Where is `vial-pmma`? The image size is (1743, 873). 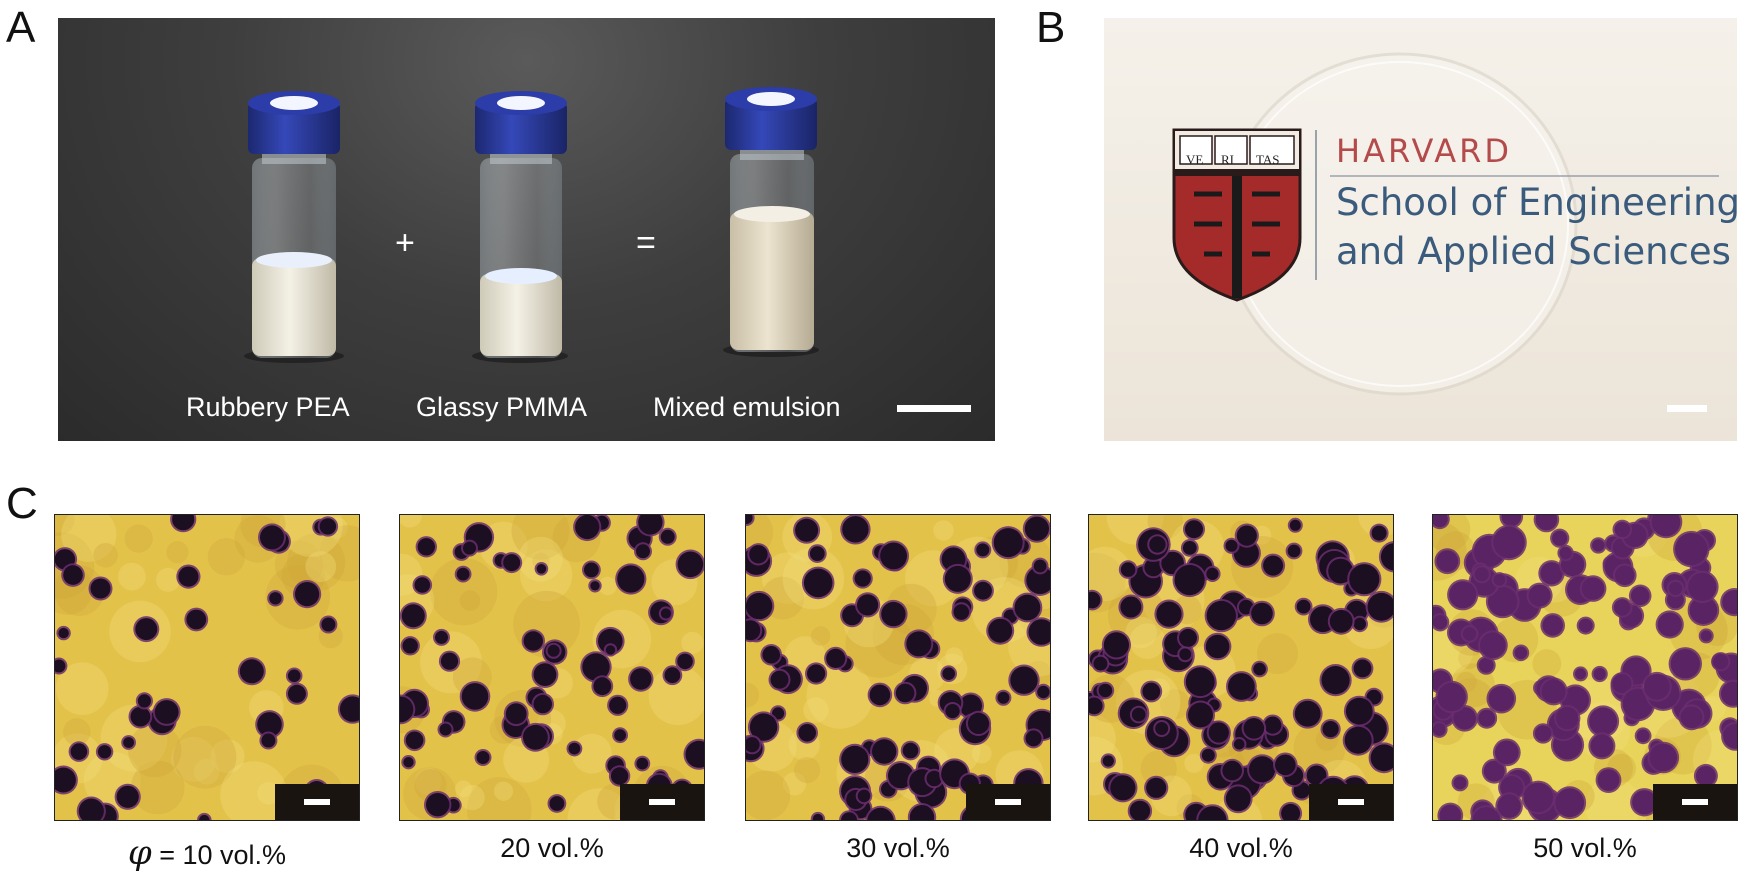
vial-pmma is located at coordinates (521, 224).